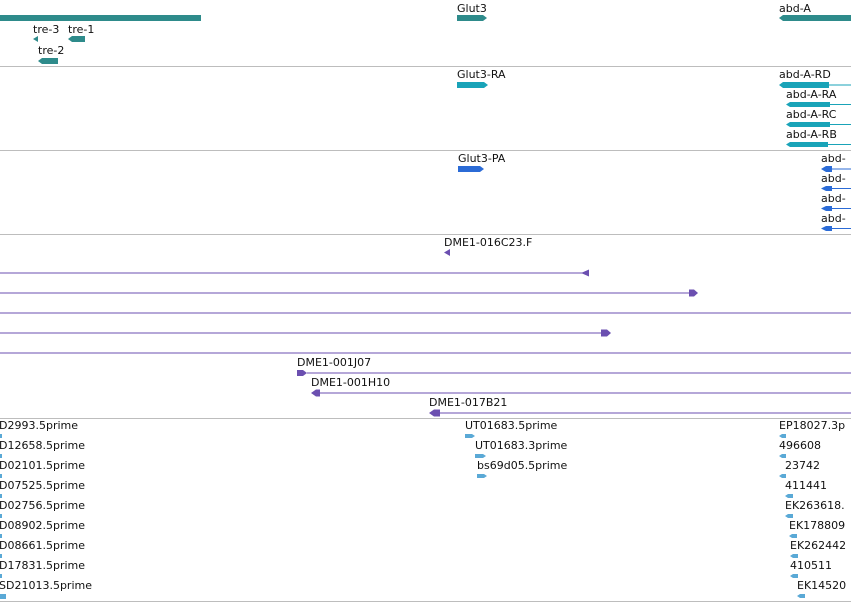  What do you see at coordinates (833, 158) in the screenshot?
I see `protein-label-abda-1: abd-` at bounding box center [833, 158].